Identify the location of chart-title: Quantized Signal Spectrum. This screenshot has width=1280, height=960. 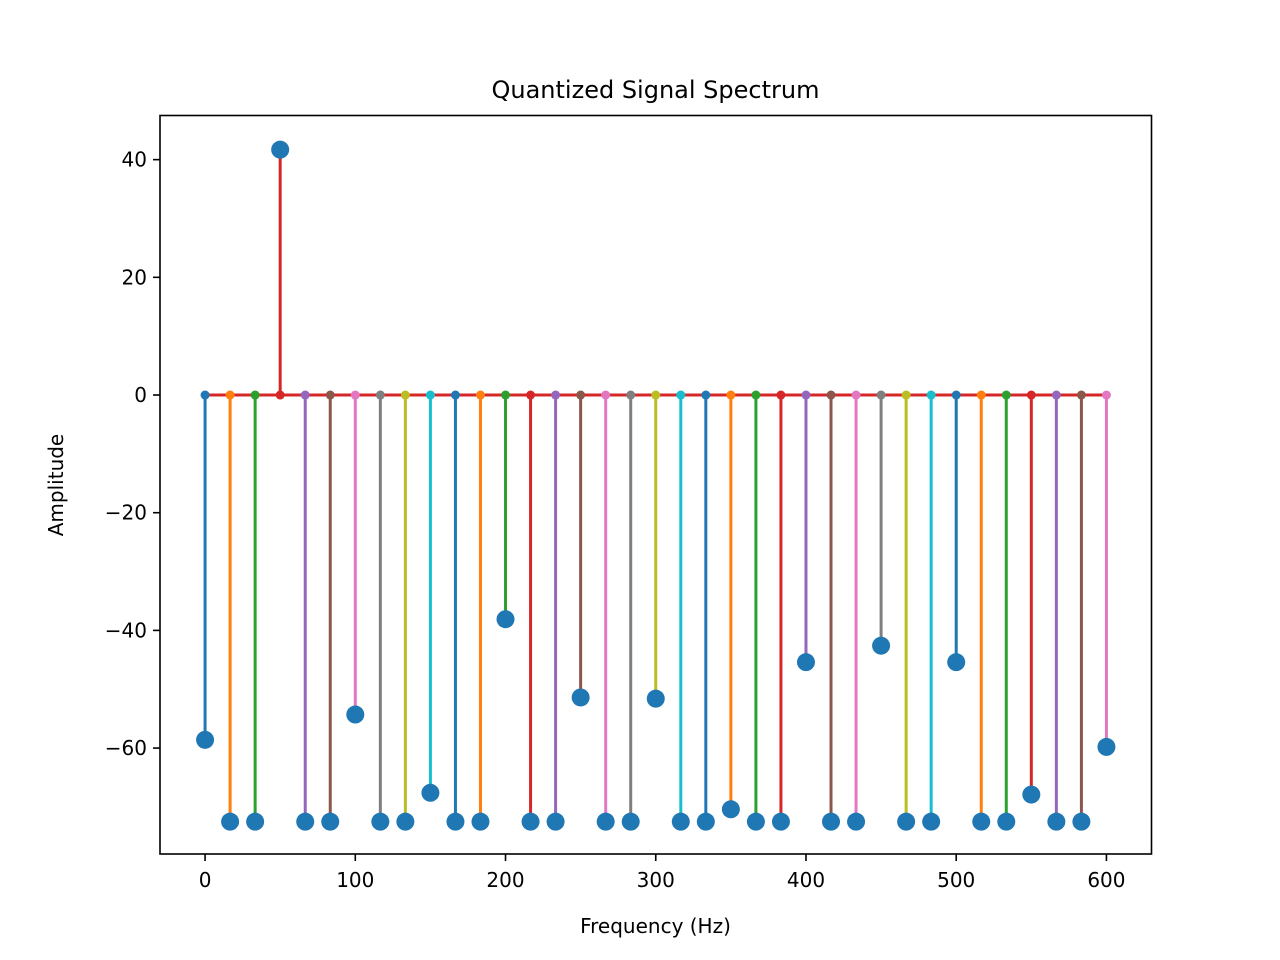
(656, 90).